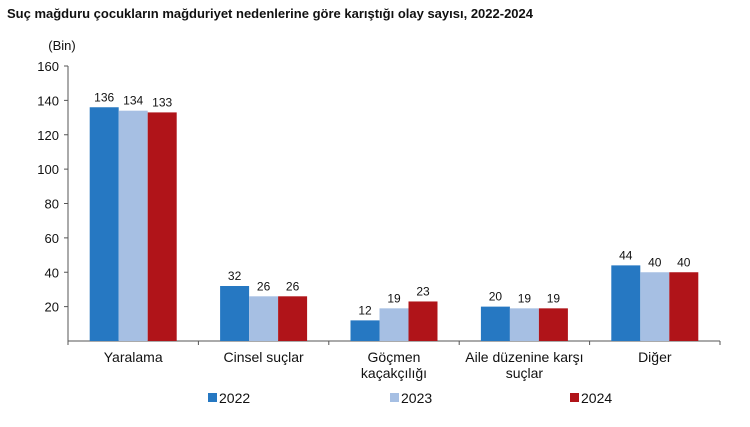 The image size is (750, 427). I want to click on data-label: 134, so click(133, 101).